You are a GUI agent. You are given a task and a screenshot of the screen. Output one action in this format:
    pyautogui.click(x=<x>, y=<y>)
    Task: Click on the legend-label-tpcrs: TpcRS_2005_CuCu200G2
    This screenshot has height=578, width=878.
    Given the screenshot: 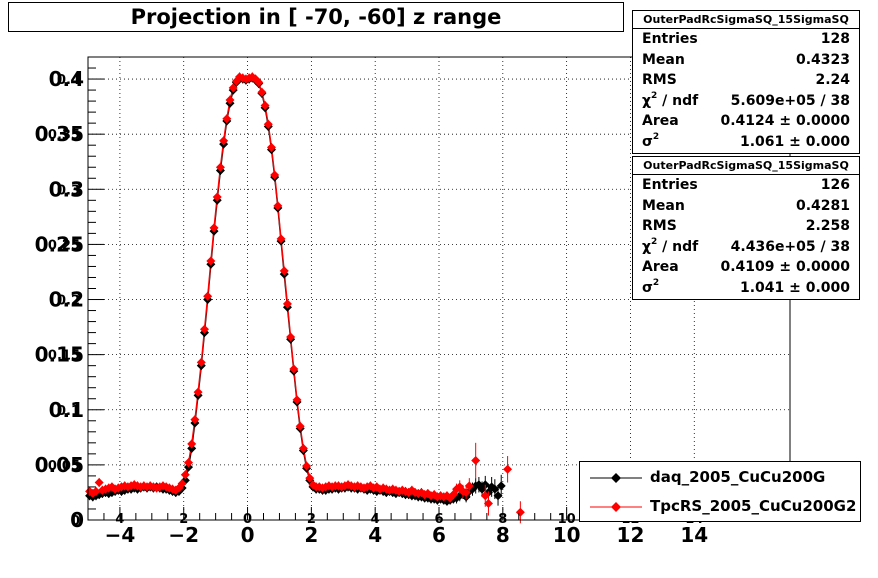 What is the action you would take?
    pyautogui.click(x=753, y=506)
    